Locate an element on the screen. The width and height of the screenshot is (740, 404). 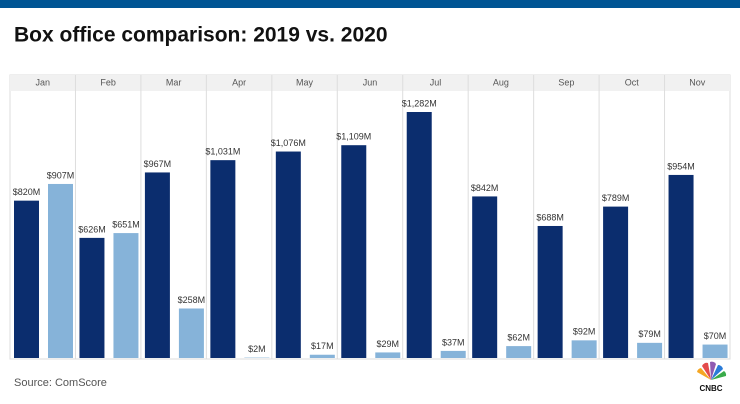
x-tick-label: Apr is located at coordinates (239, 82).